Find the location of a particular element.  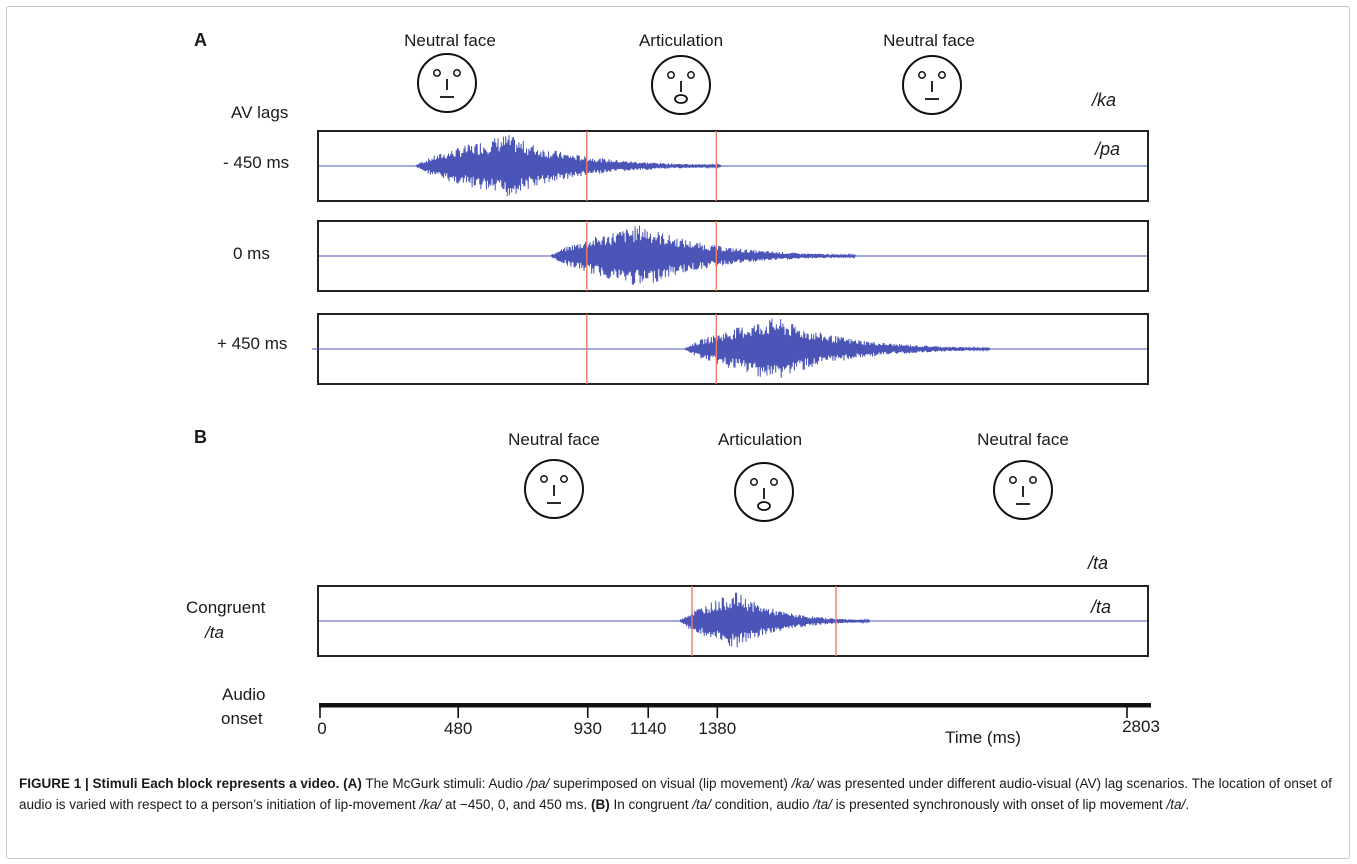

panel-b-face-1-outline is located at coordinates (554, 489).